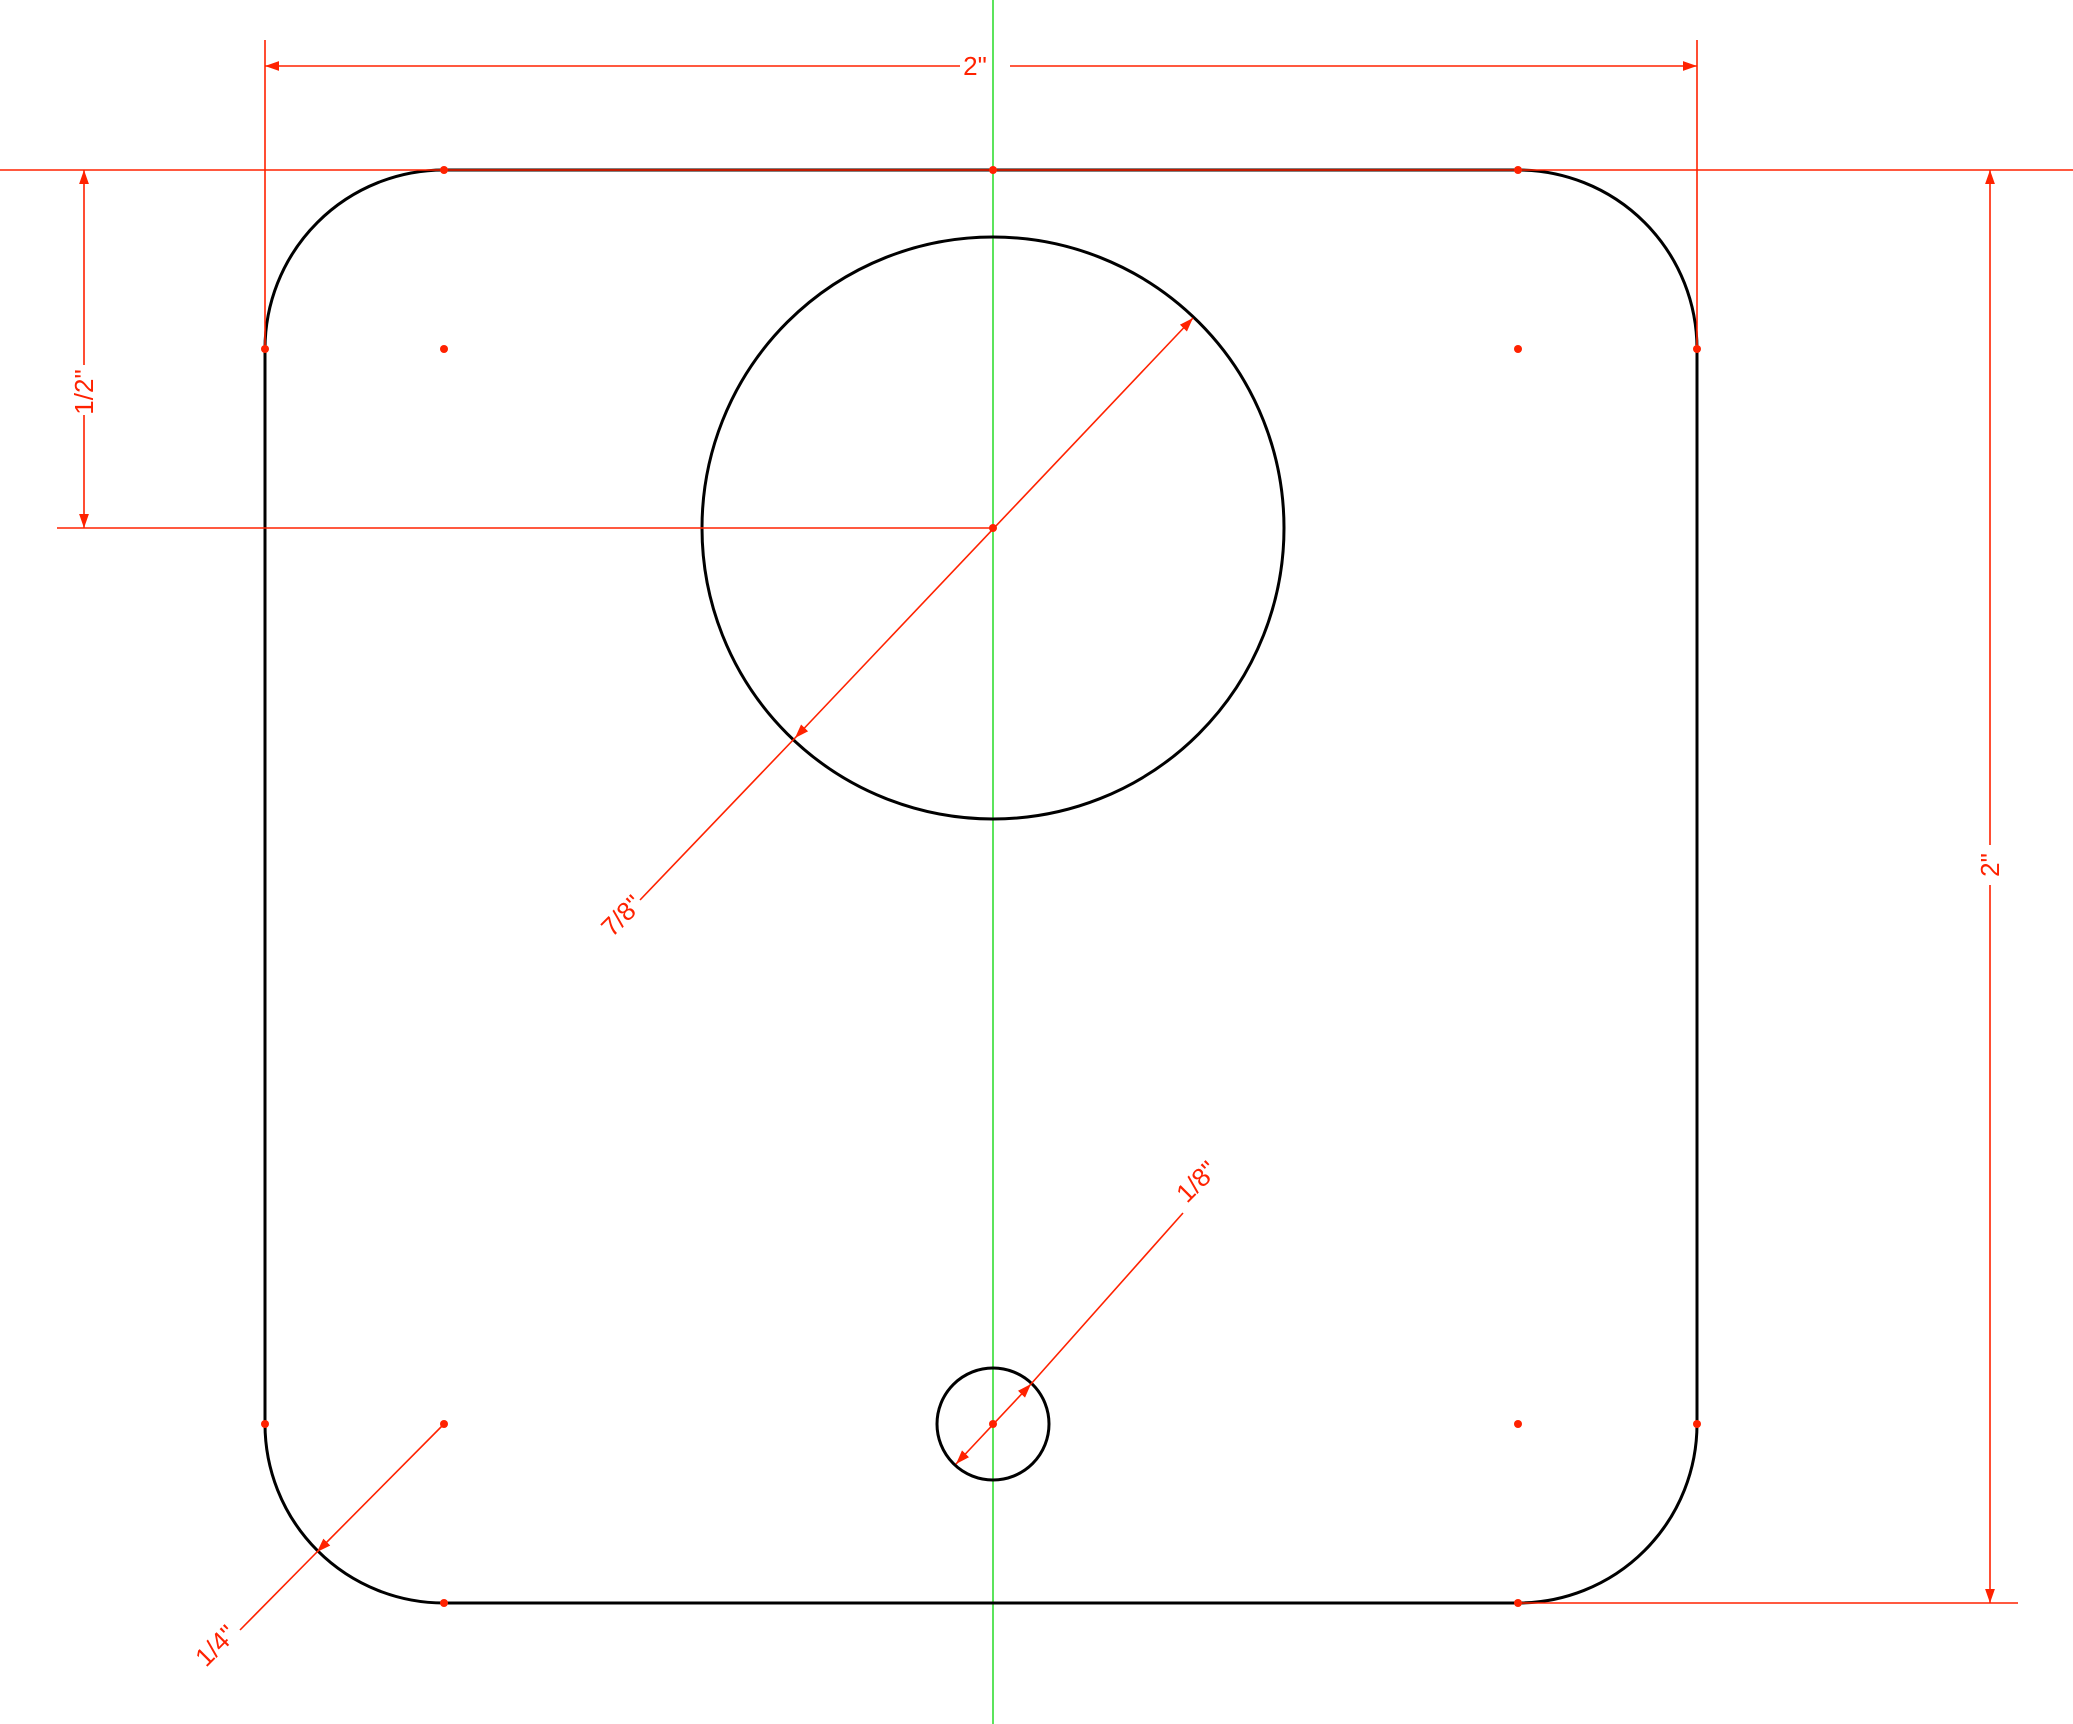 This screenshot has width=2073, height=1724. Describe the element at coordinates (894, 629) in the screenshot. I see `dimension-large-hole-diameter: 7/8"` at that location.